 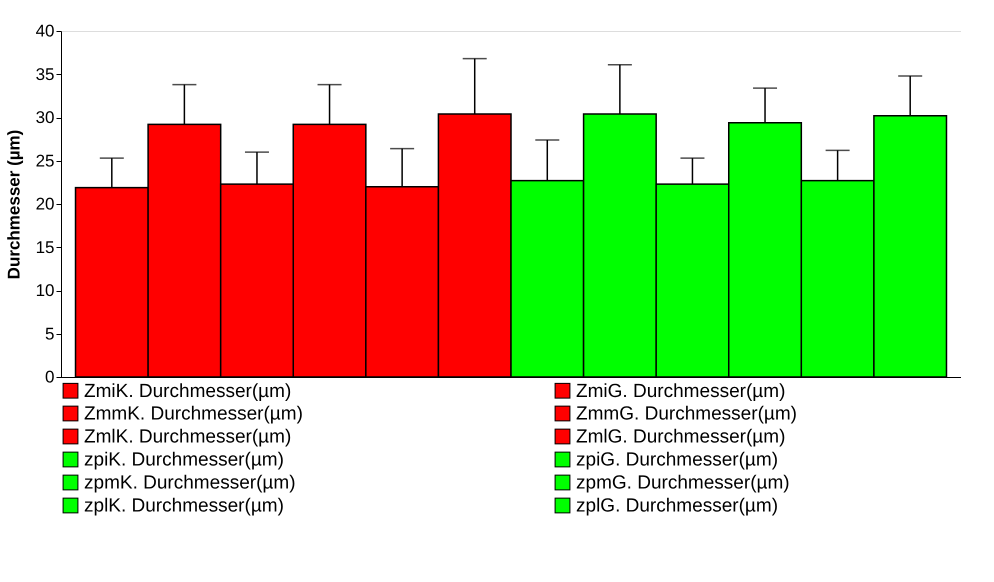 I want to click on y-tick-label: 20, so click(x=45, y=204).